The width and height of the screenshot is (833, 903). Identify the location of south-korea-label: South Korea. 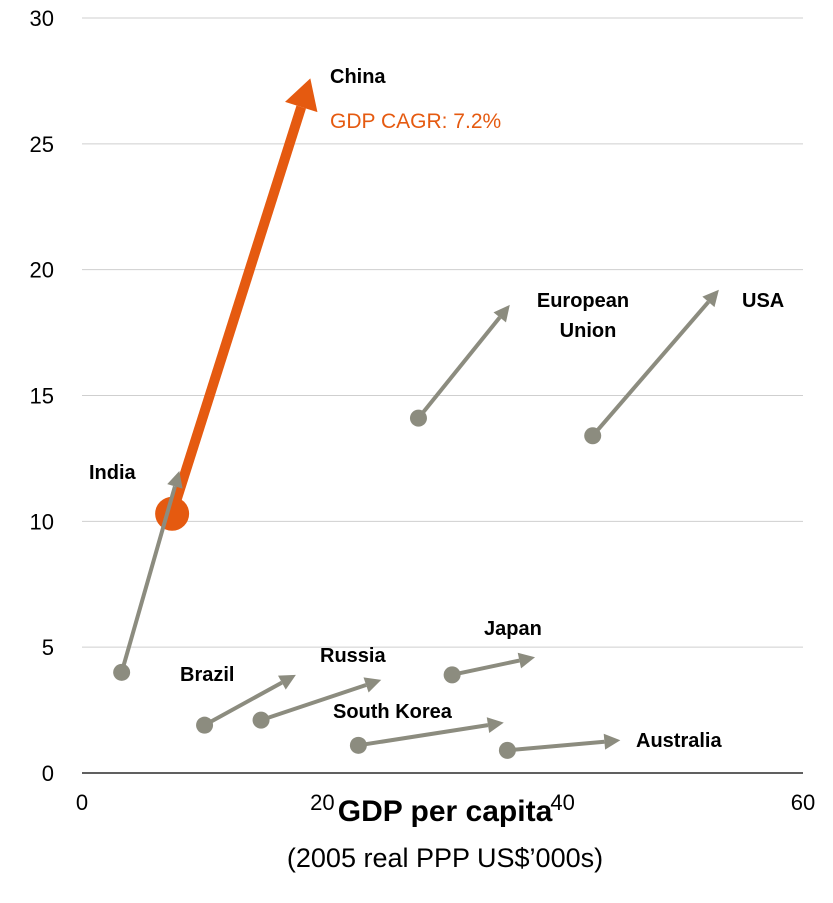
(393, 712).